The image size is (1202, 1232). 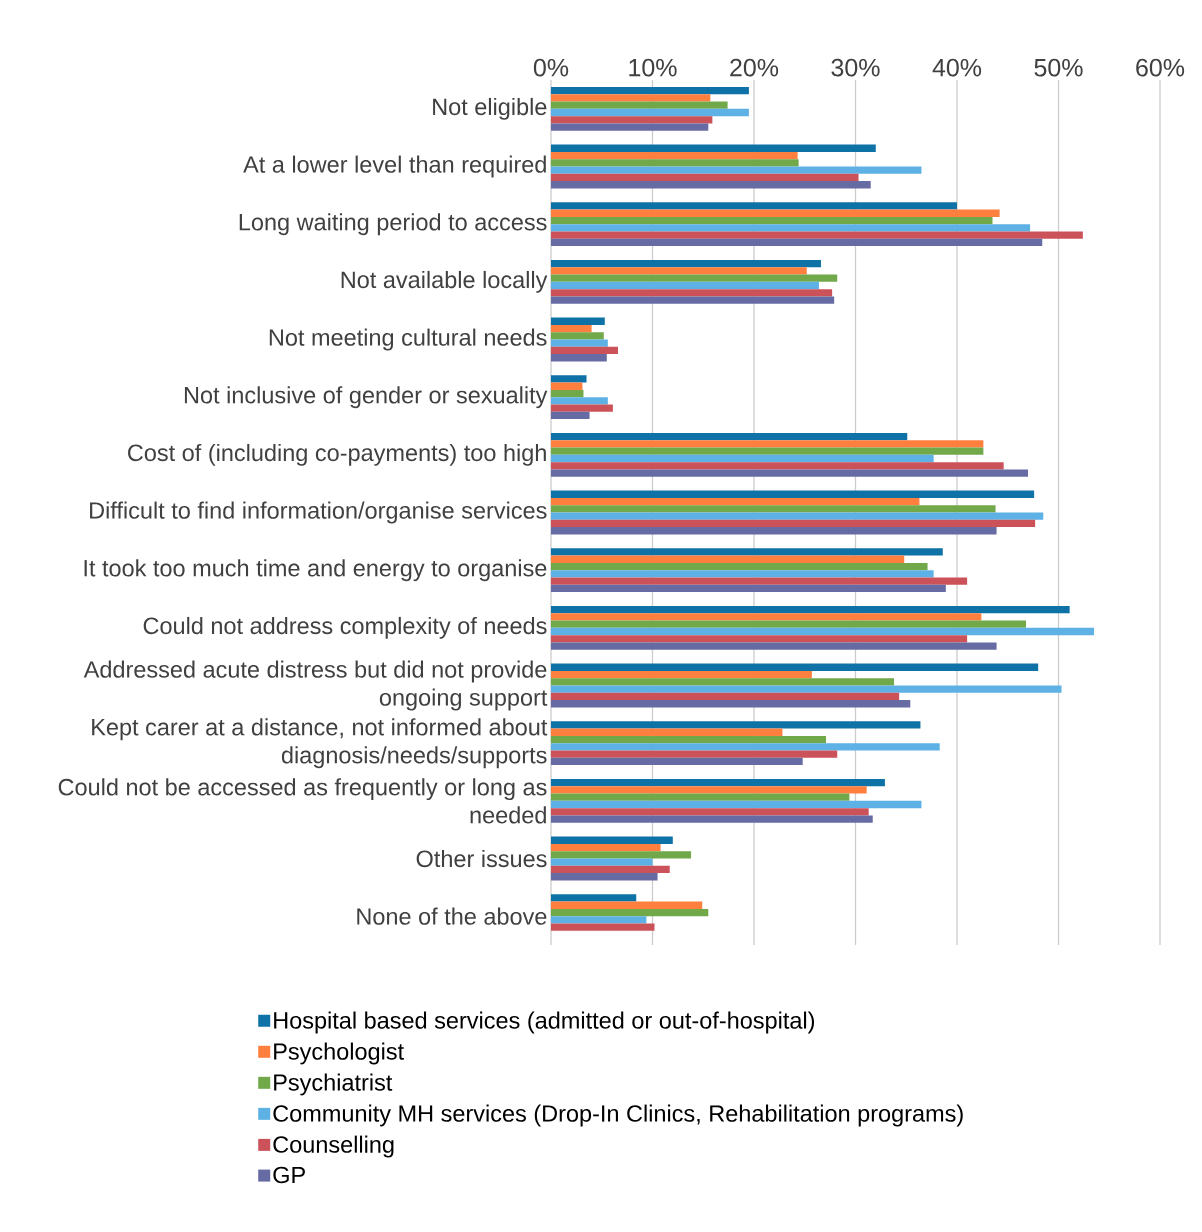 I want to click on y-tick-label: Other issues, so click(x=481, y=858).